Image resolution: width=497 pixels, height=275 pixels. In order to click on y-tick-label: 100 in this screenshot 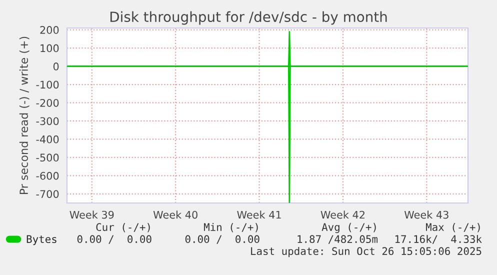, I will do `click(49, 48)`.